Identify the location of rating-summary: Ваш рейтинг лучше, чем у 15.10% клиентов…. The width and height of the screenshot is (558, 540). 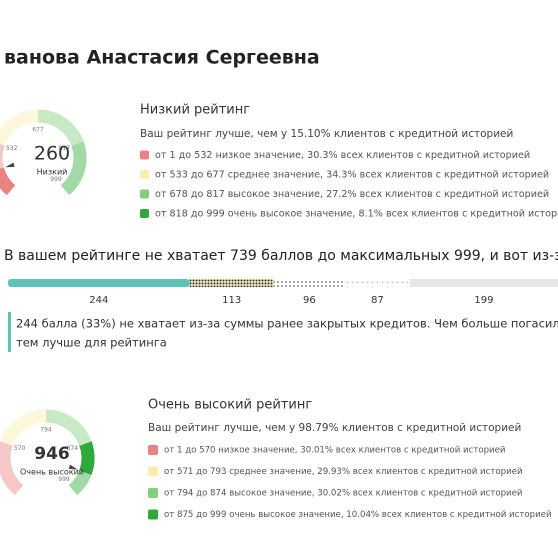
(326, 134).